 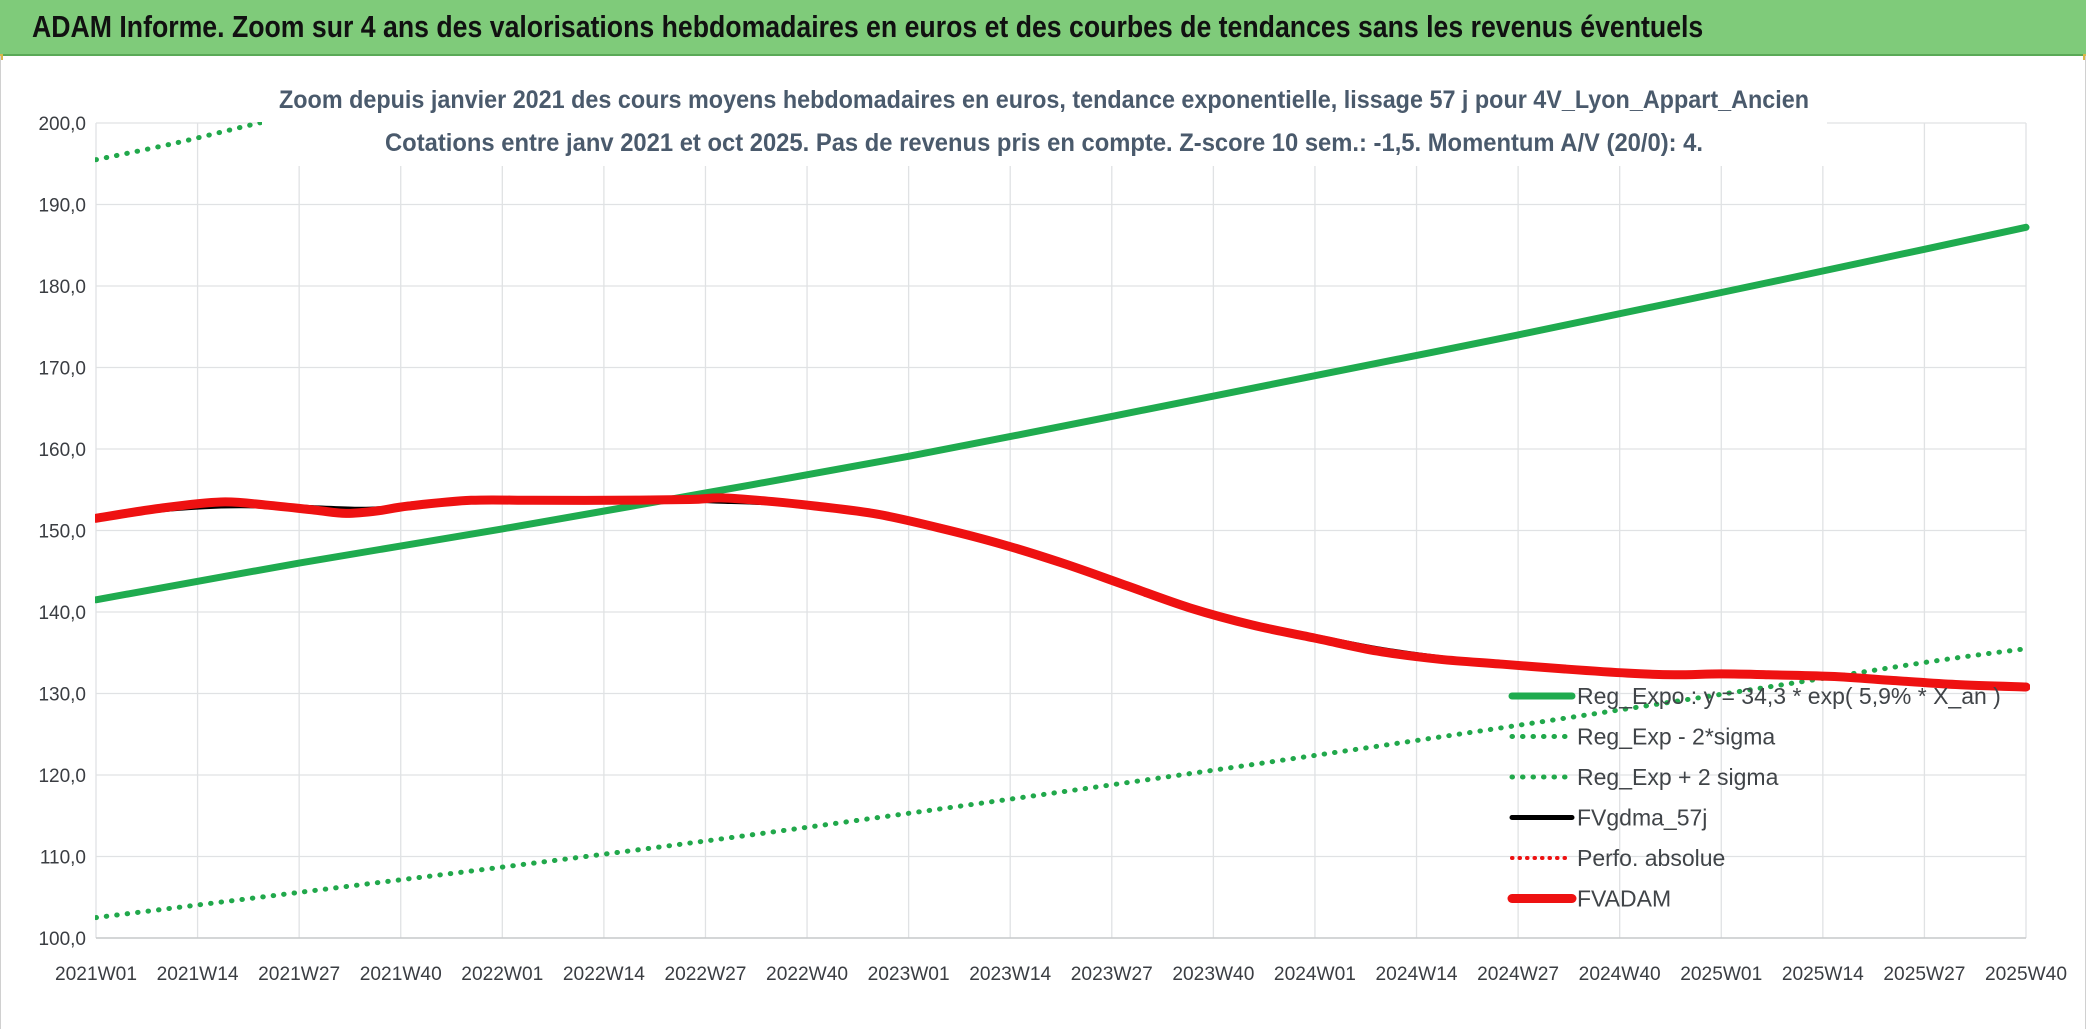 I want to click on legend-label: Reg_Exp + 2 sigma, so click(x=1678, y=777).